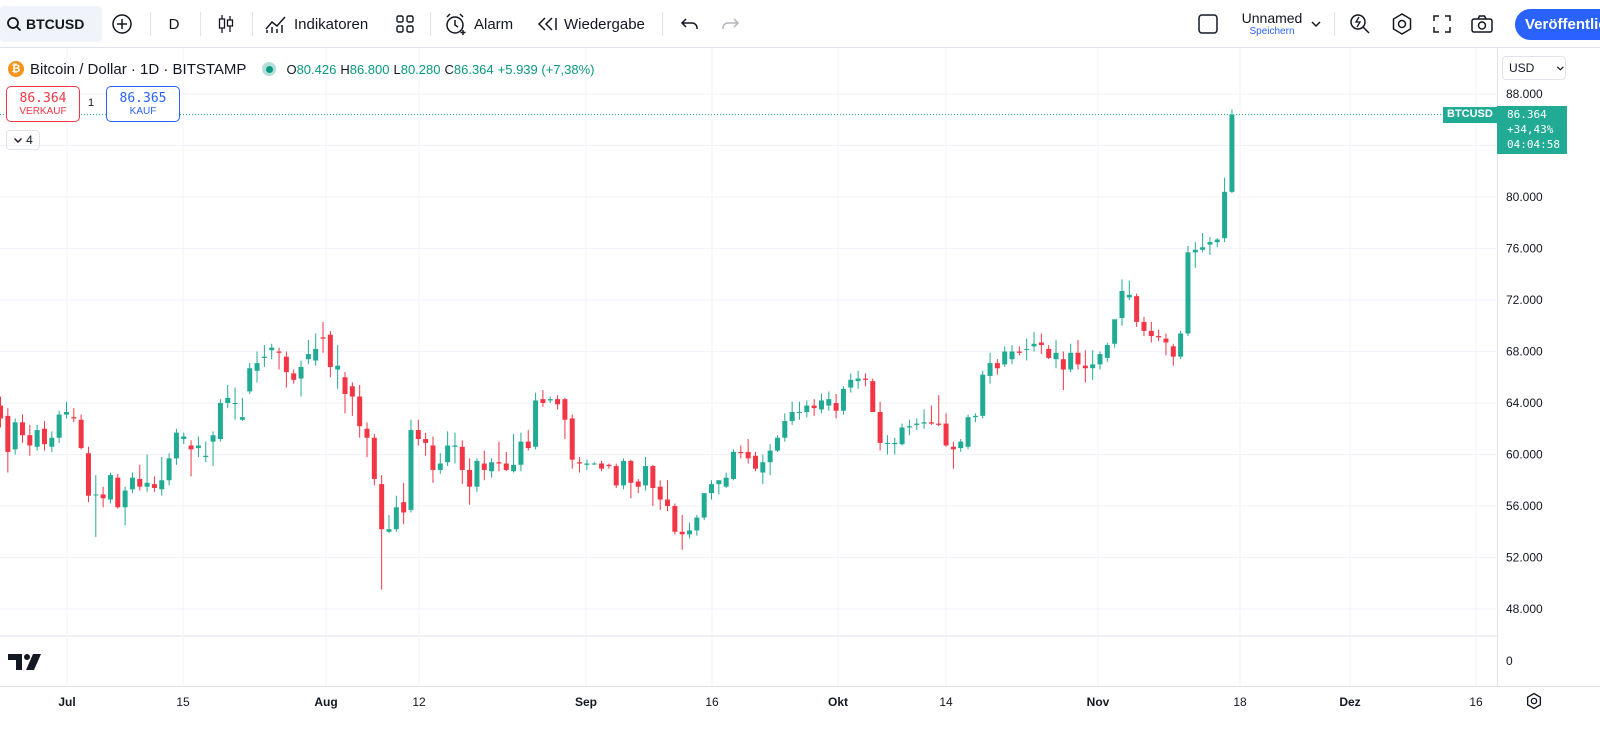 This screenshot has height=740, width=1600. What do you see at coordinates (43, 104) in the screenshot?
I see `sell-button: 86.364 VERKAUF` at bounding box center [43, 104].